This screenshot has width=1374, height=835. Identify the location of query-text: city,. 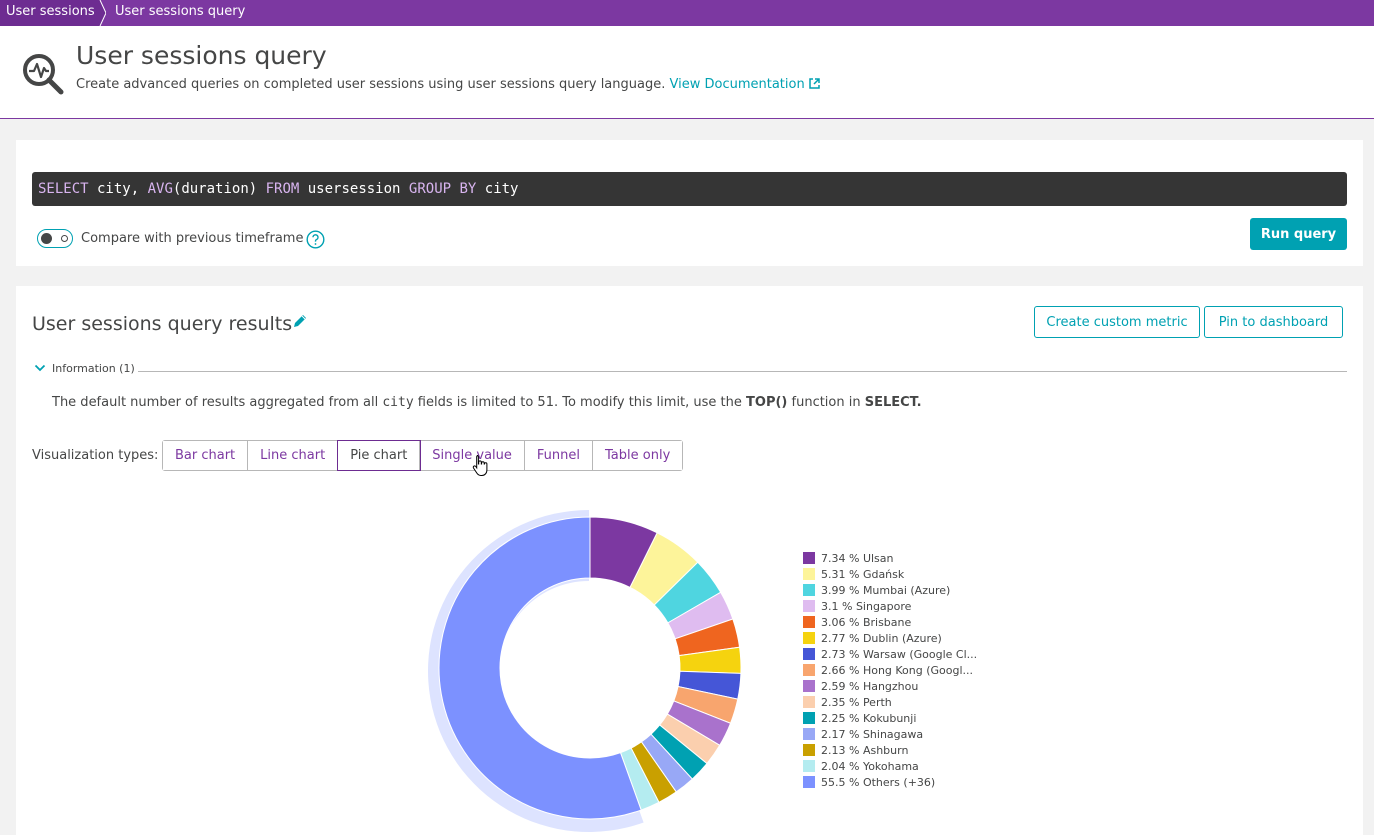
(118, 189).